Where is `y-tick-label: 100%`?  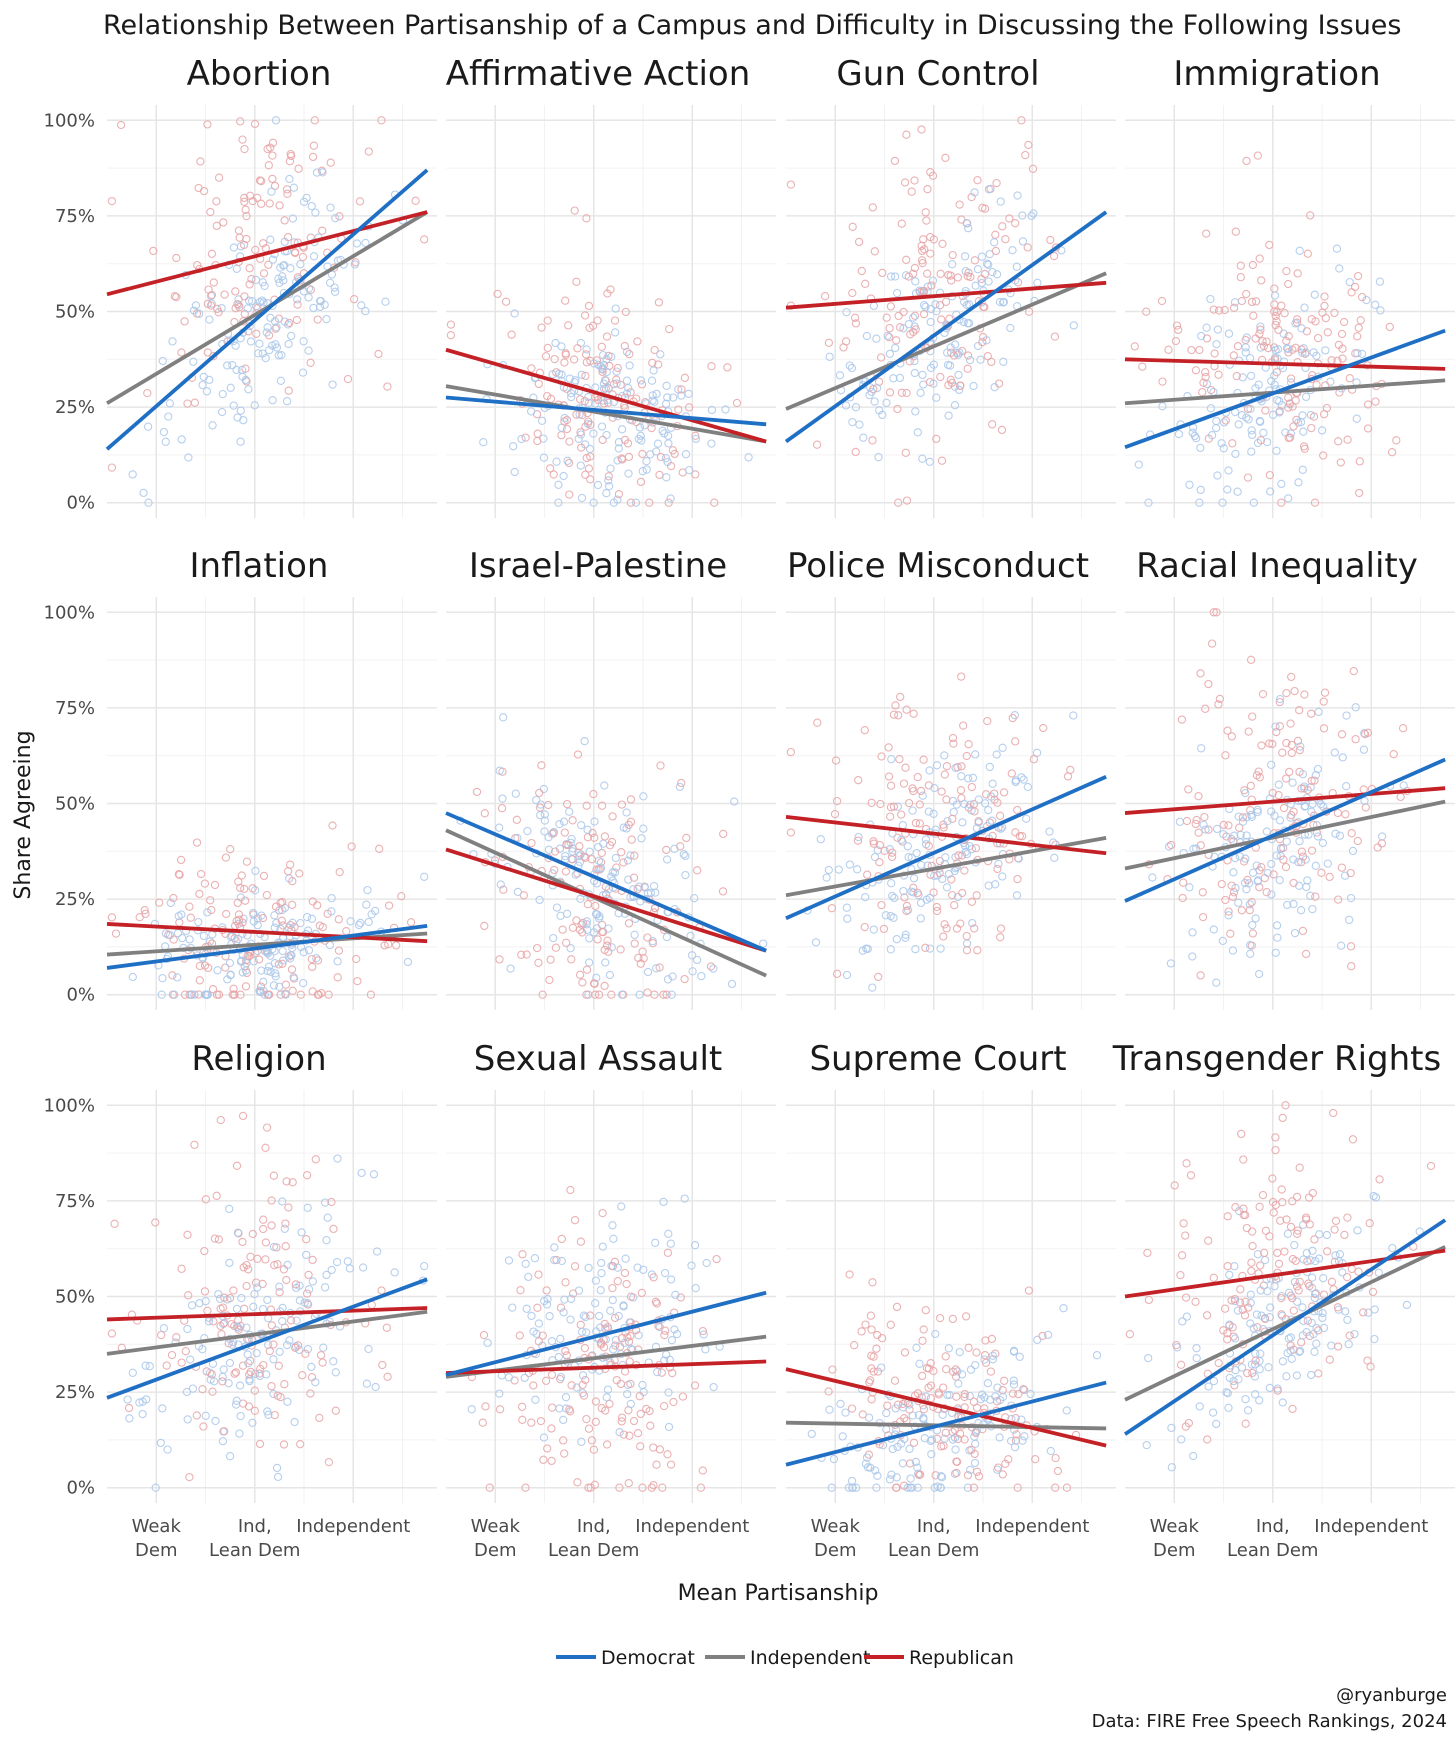
y-tick-label: 100% is located at coordinates (69, 1105).